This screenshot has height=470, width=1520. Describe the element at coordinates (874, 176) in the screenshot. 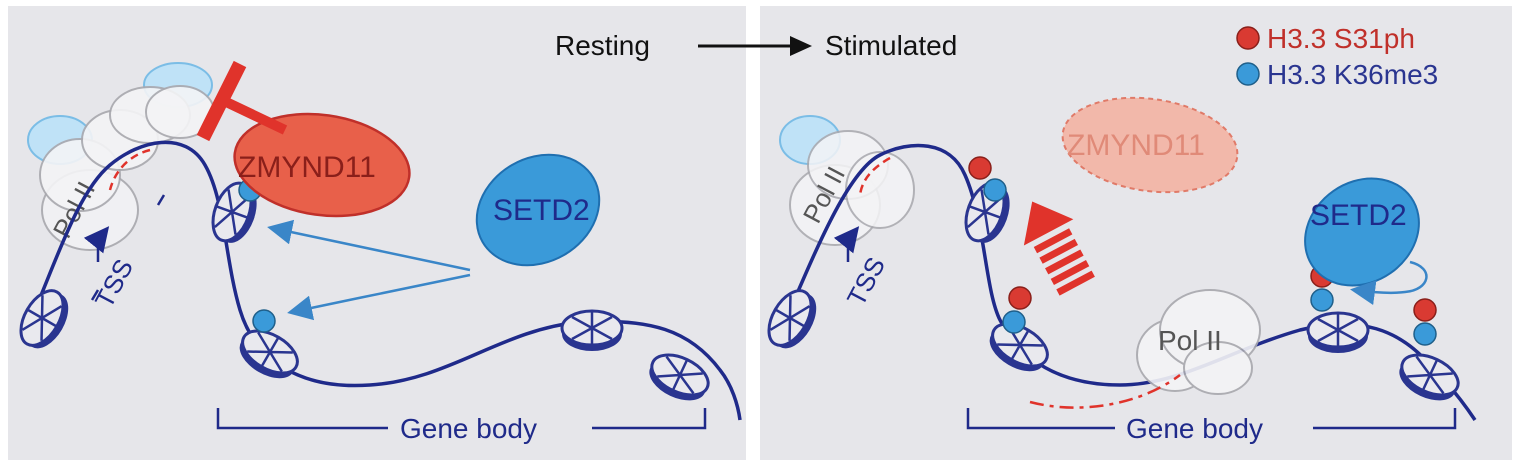

I see `nascent-rna-right-tss` at that location.